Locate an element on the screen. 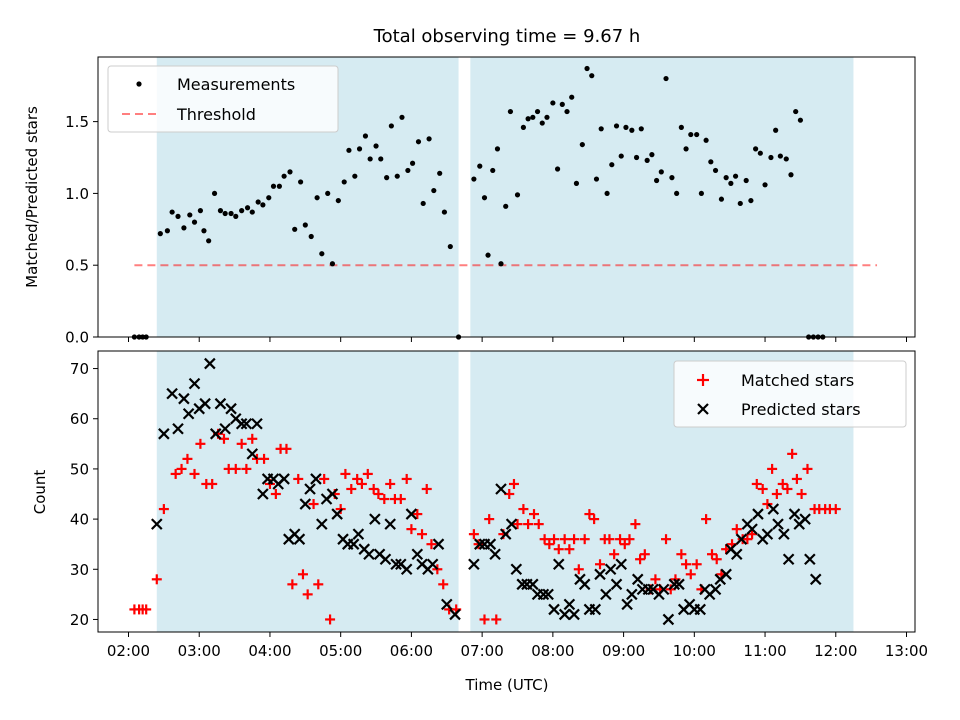 The width and height of the screenshot is (960, 720). x-axis-label: Time (UTC) is located at coordinates (507, 685).